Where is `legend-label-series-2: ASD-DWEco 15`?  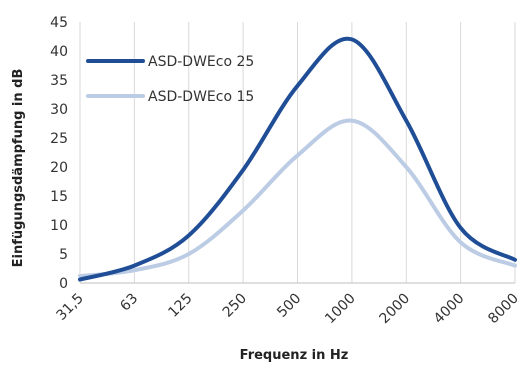
legend-label-series-2: ASD-DWEco 15 is located at coordinates (201, 97).